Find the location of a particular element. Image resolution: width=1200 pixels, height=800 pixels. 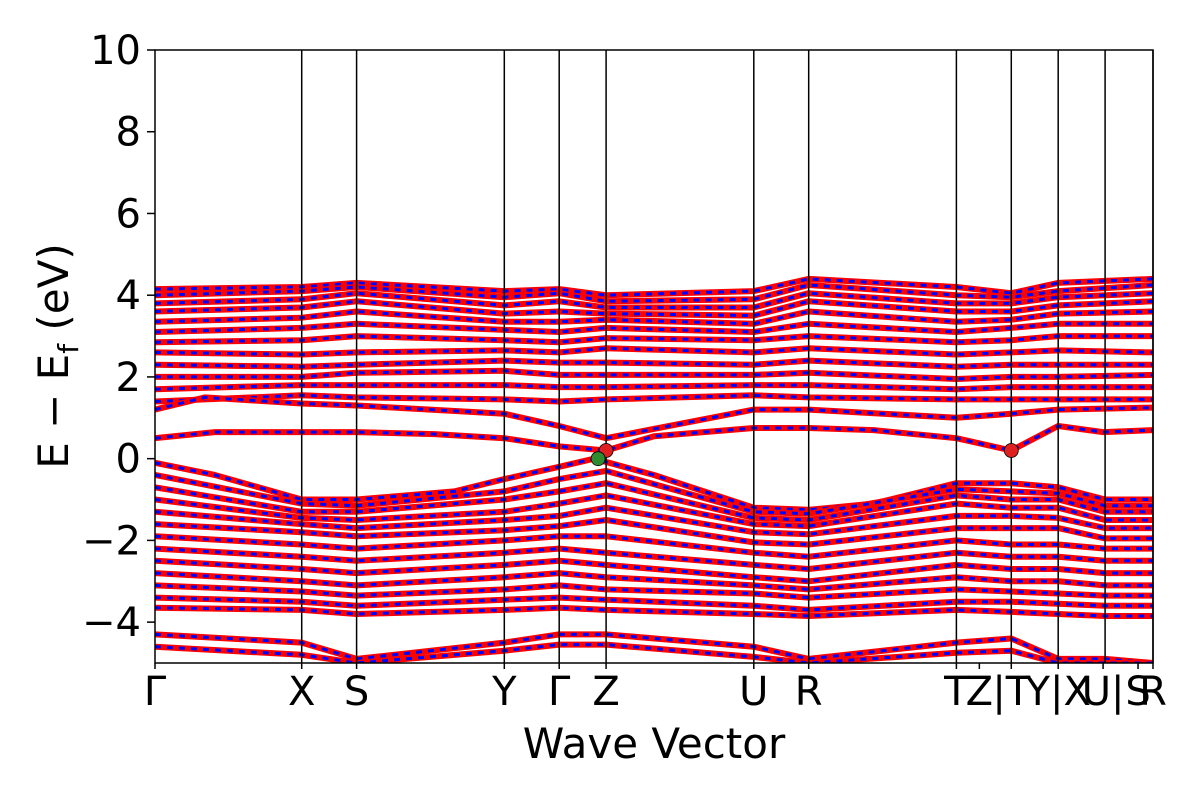

x-axis-label: Wave Vector is located at coordinates (654, 743).